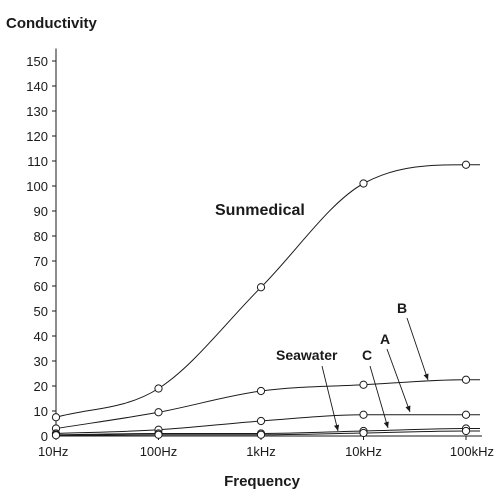  What do you see at coordinates (426, 376) in the screenshot?
I see `leader-arrow-b` at bounding box center [426, 376].